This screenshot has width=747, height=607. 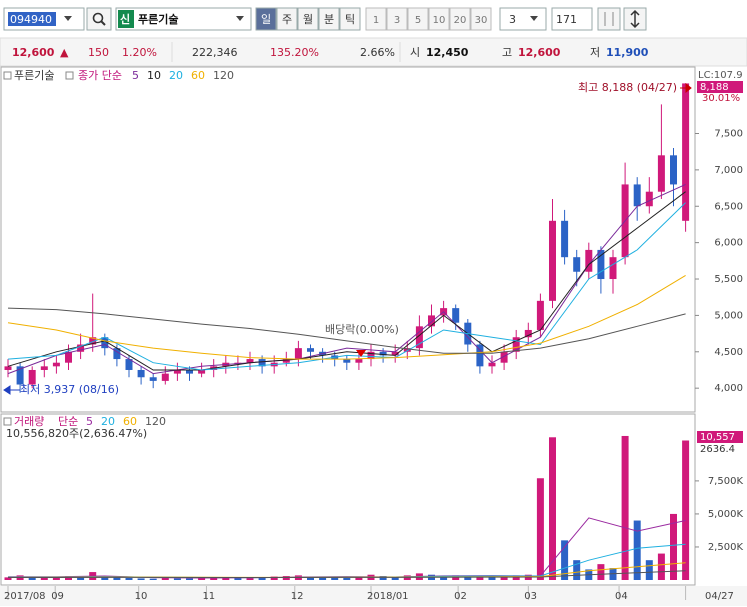 I want to click on last-volume-box, so click(x=720, y=437).